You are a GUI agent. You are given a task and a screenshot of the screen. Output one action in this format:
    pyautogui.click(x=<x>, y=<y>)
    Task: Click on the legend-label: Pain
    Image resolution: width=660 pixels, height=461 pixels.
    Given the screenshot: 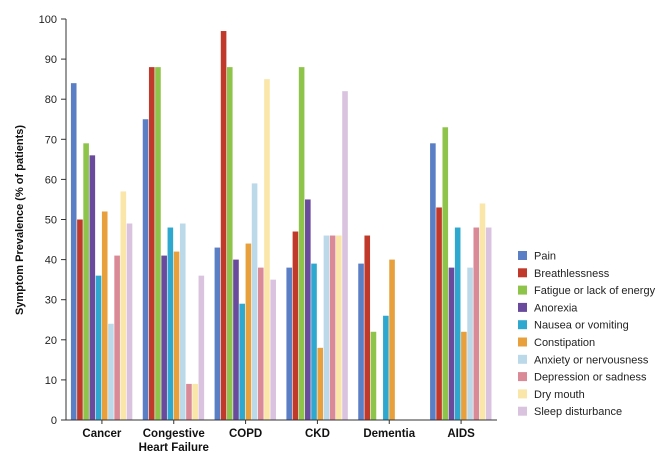 What is the action you would take?
    pyautogui.click(x=545, y=257)
    